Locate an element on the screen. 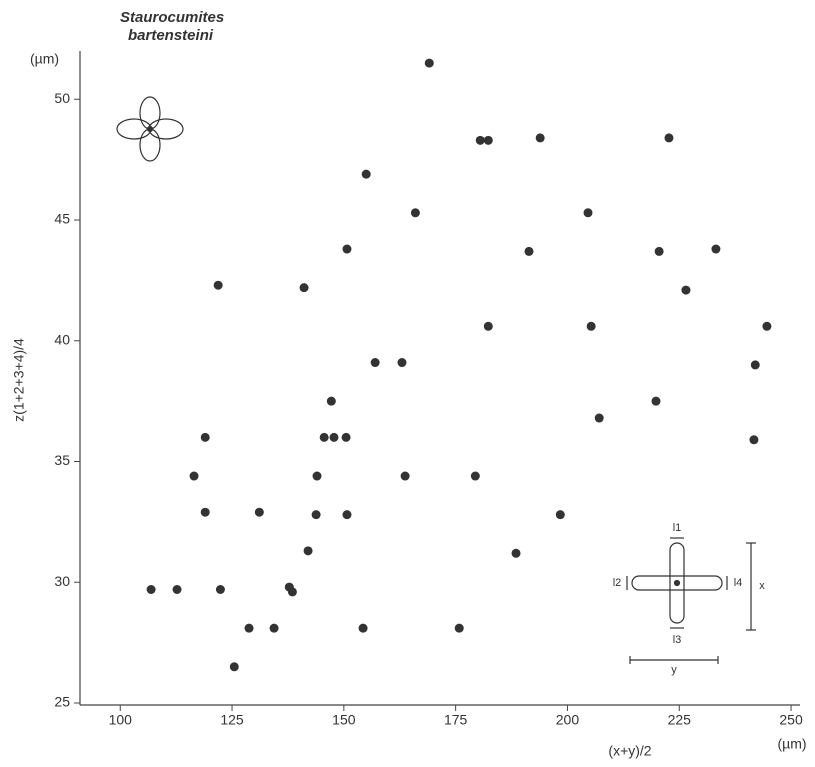 The width and height of the screenshot is (815, 767). inset-label: y is located at coordinates (674, 670).